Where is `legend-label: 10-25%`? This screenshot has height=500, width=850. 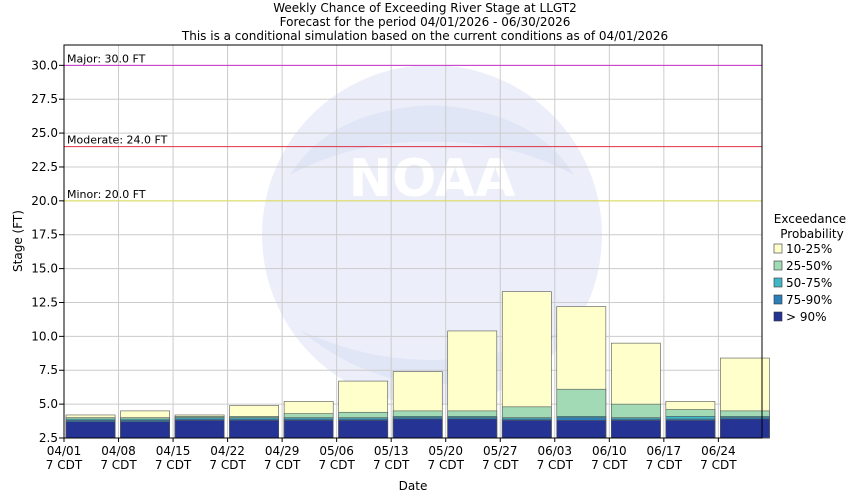
legend-label: 10-25% is located at coordinates (809, 249).